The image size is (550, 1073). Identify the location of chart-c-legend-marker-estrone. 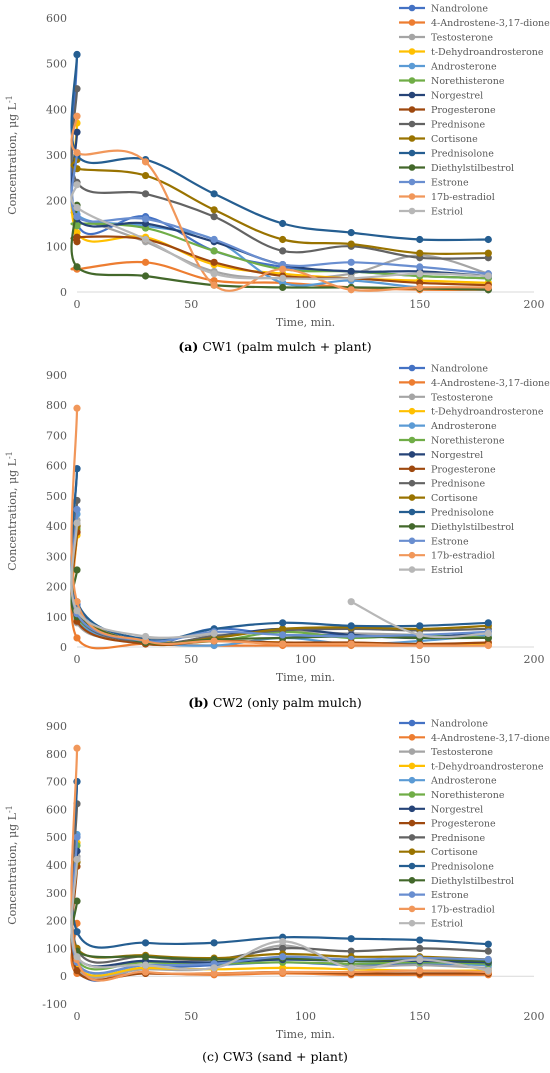
(412, 894).